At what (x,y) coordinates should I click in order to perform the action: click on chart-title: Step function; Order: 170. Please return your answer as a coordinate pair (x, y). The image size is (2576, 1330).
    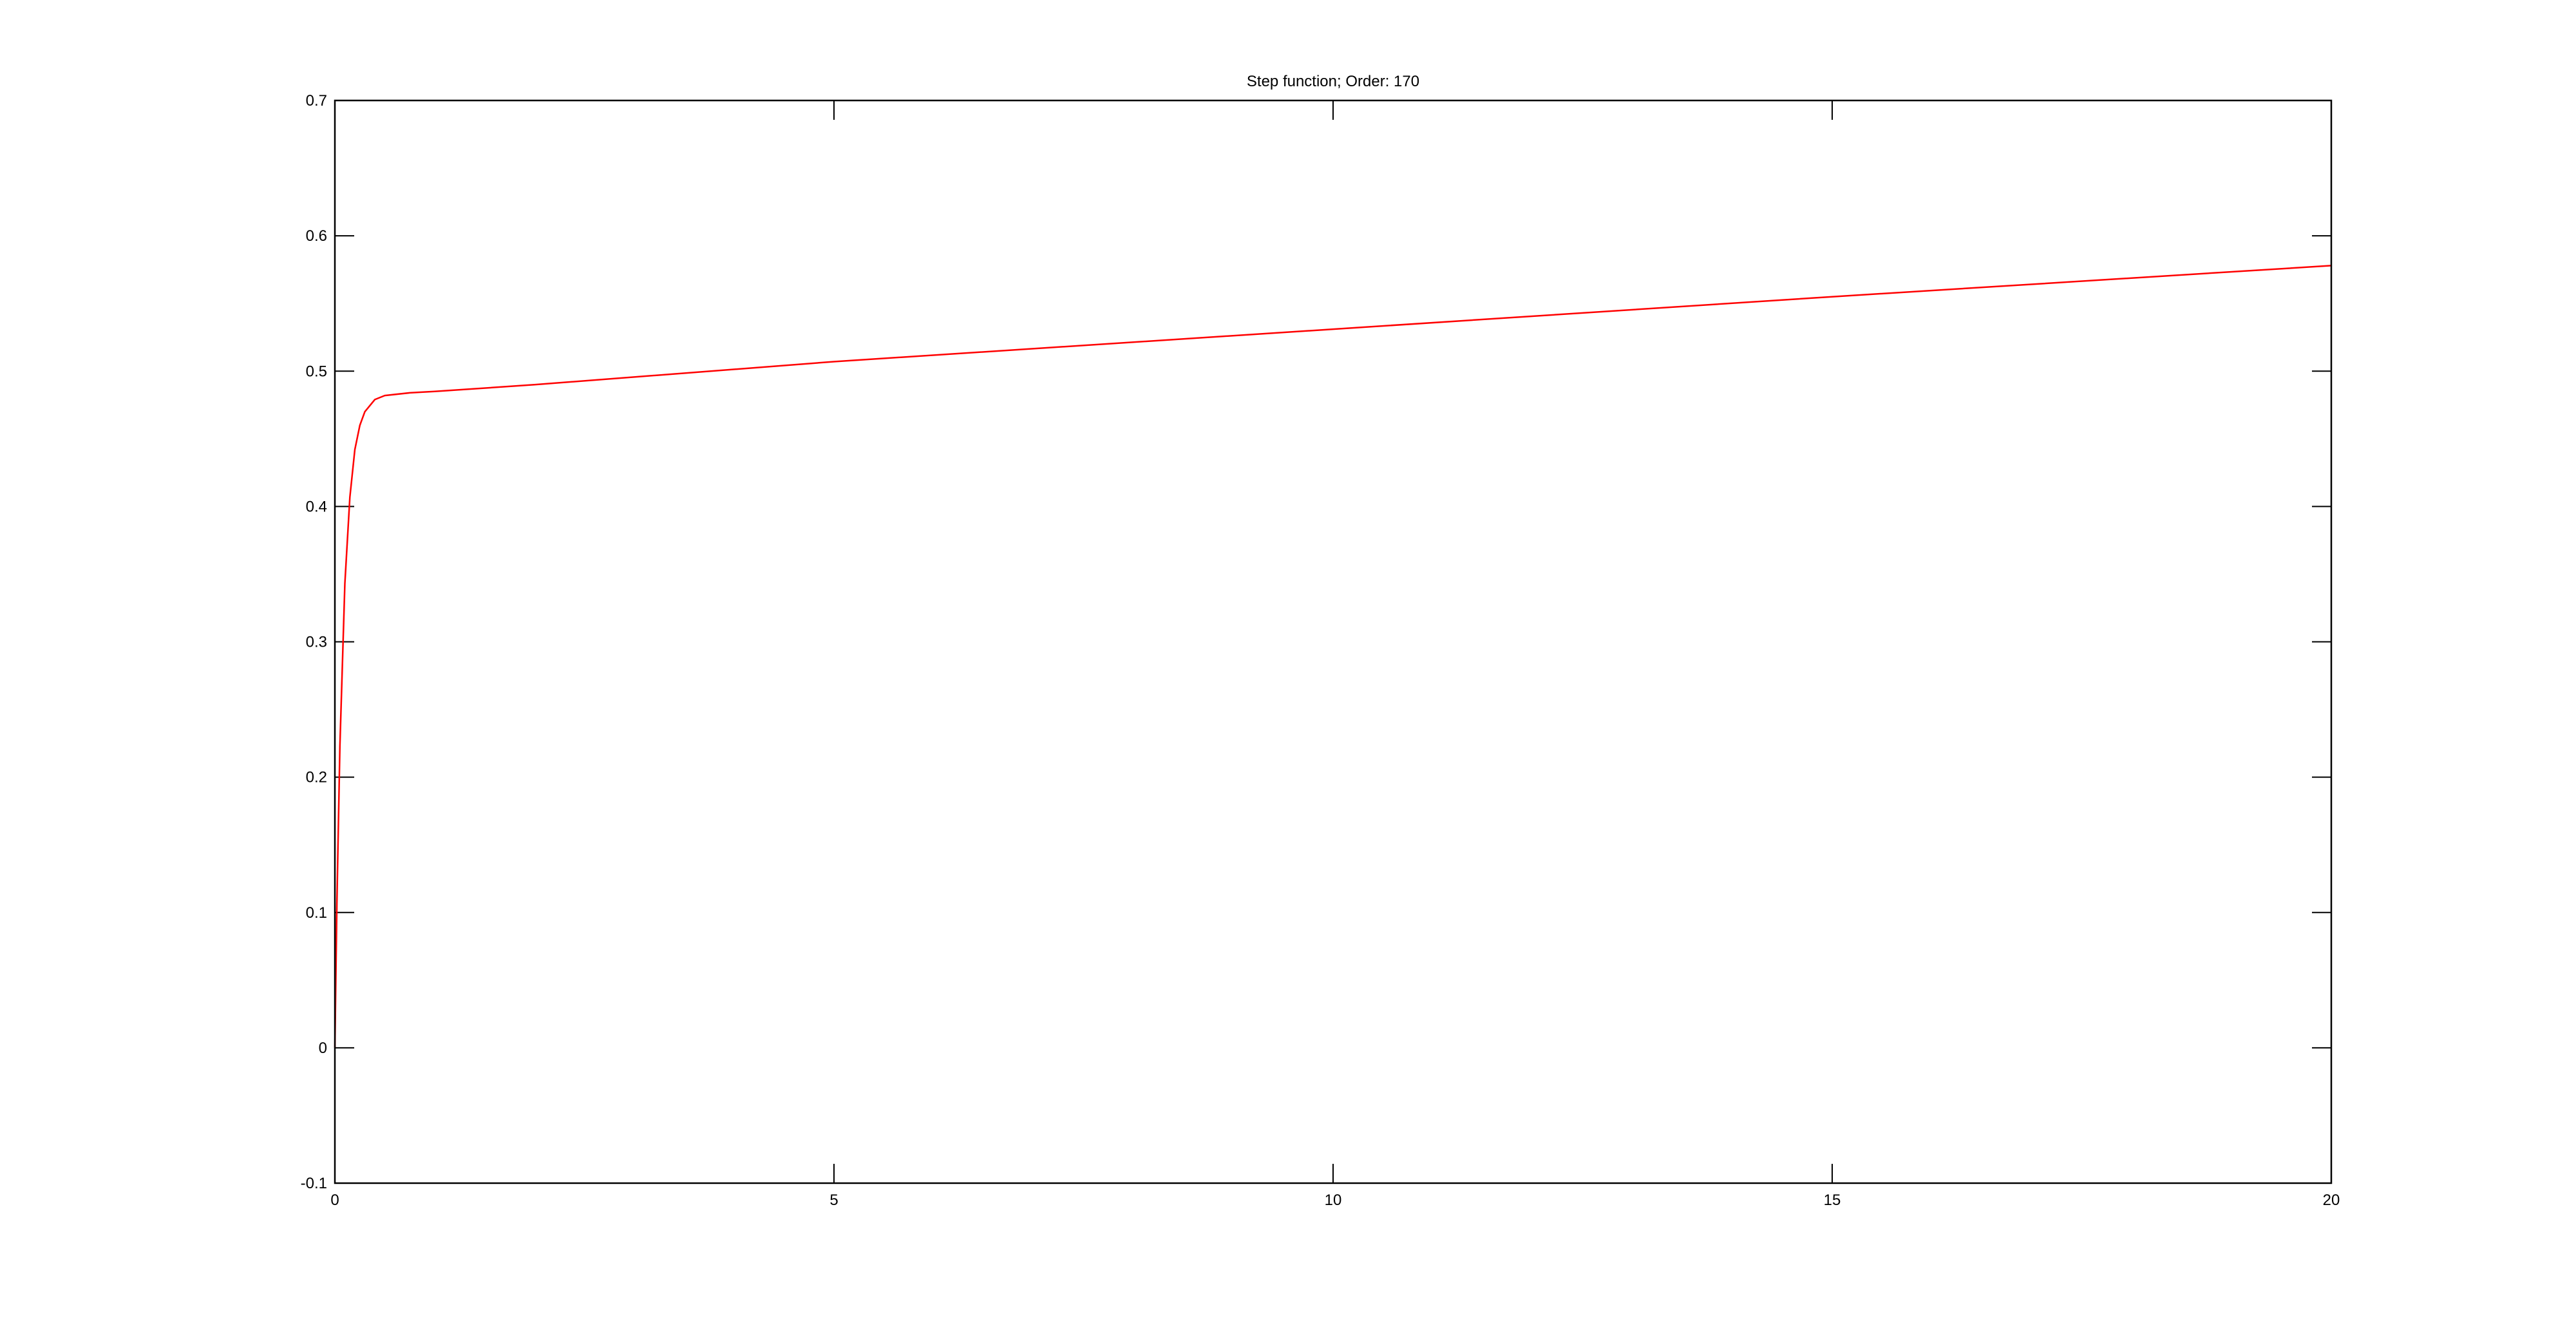
    Looking at the image, I should click on (1333, 81).